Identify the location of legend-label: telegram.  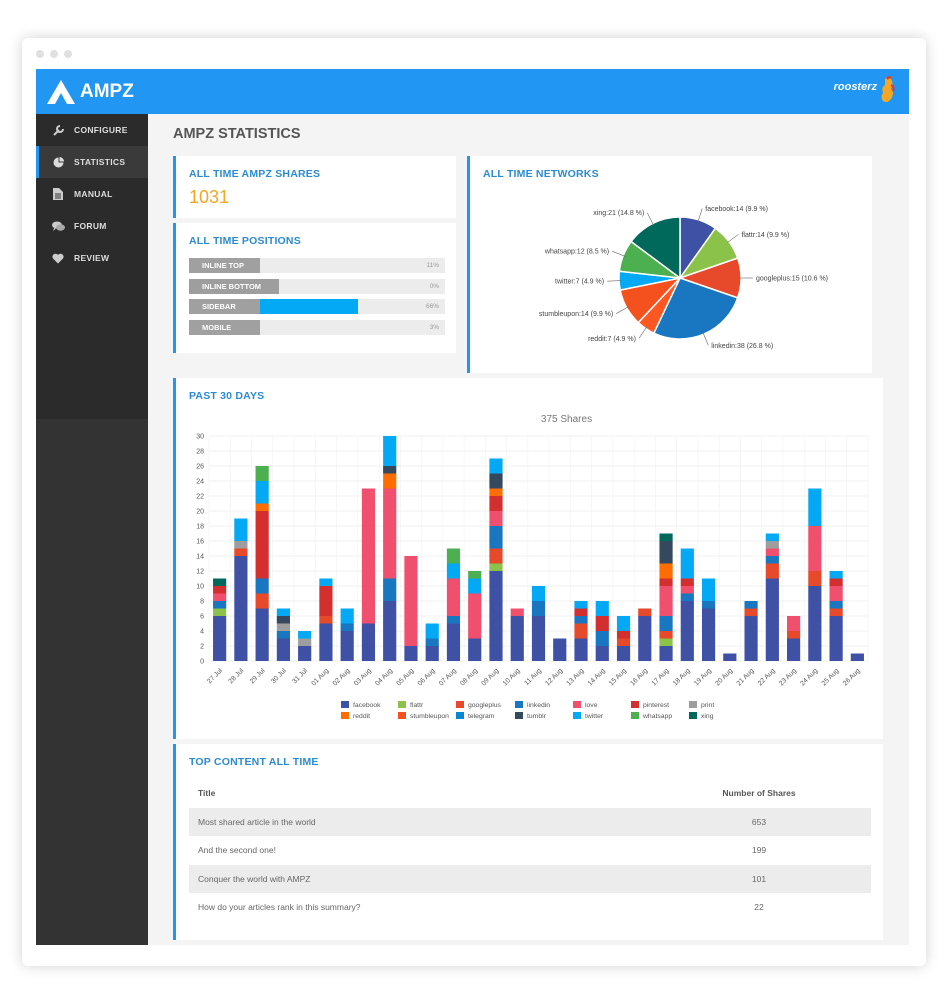
(481, 716).